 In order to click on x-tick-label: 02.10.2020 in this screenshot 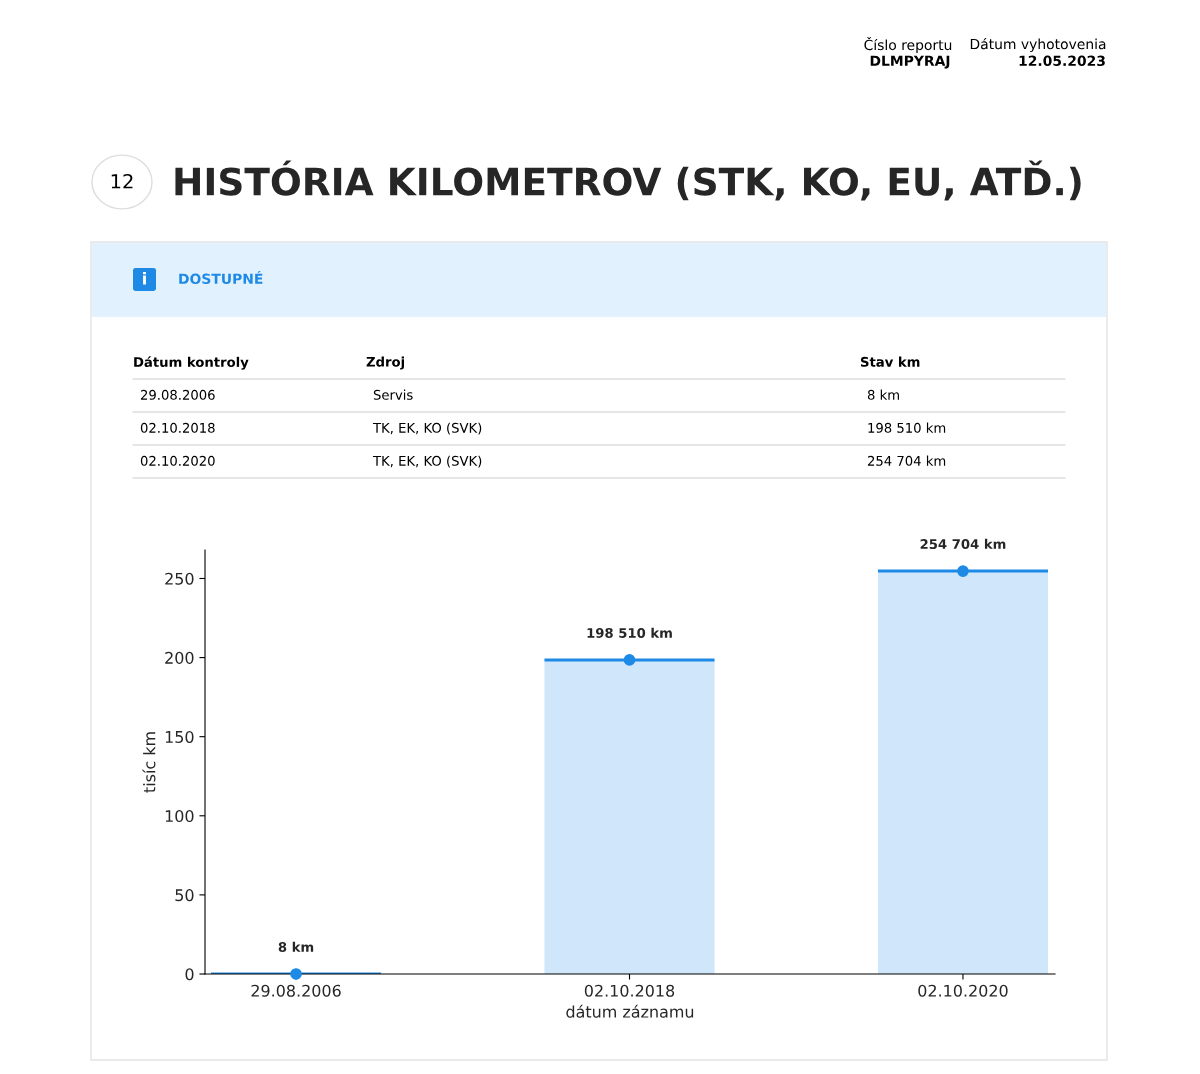, I will do `click(963, 990)`.